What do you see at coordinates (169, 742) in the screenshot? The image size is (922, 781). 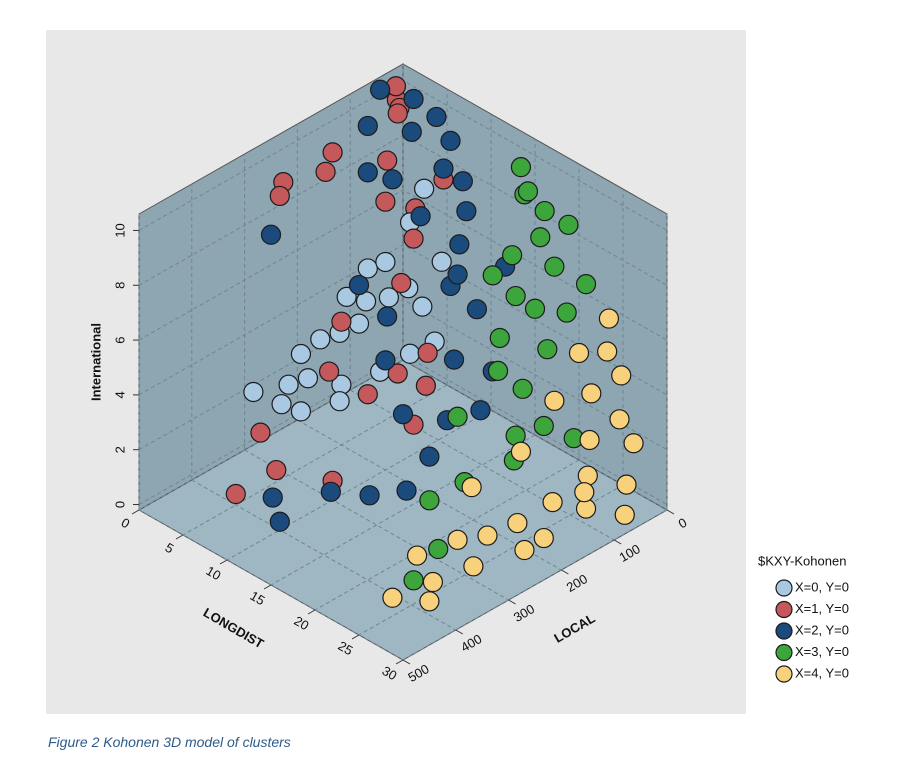 I see `caption: Figure 2 Kohonen 3D model of clusters` at bounding box center [169, 742].